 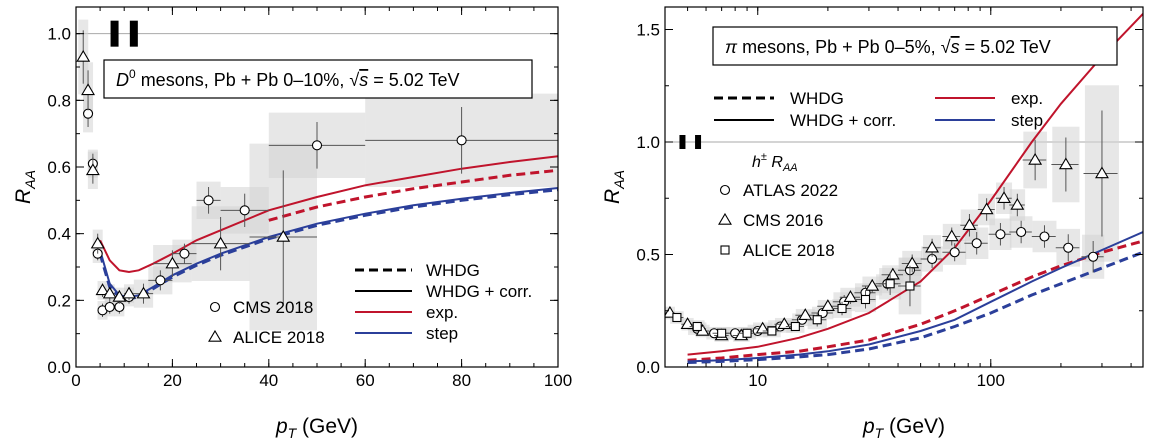 I want to click on chart-title: π mesons, Pb + Pb 0–5%, √s = 5.02 TeV, so click(x=888, y=47).